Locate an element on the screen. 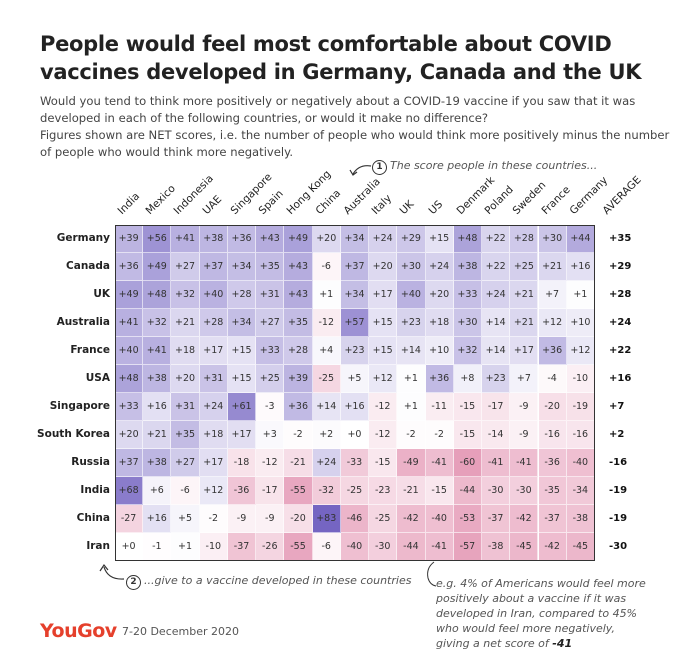 The image size is (680, 669). heatmap-cell: +23 is located at coordinates (355, 351).